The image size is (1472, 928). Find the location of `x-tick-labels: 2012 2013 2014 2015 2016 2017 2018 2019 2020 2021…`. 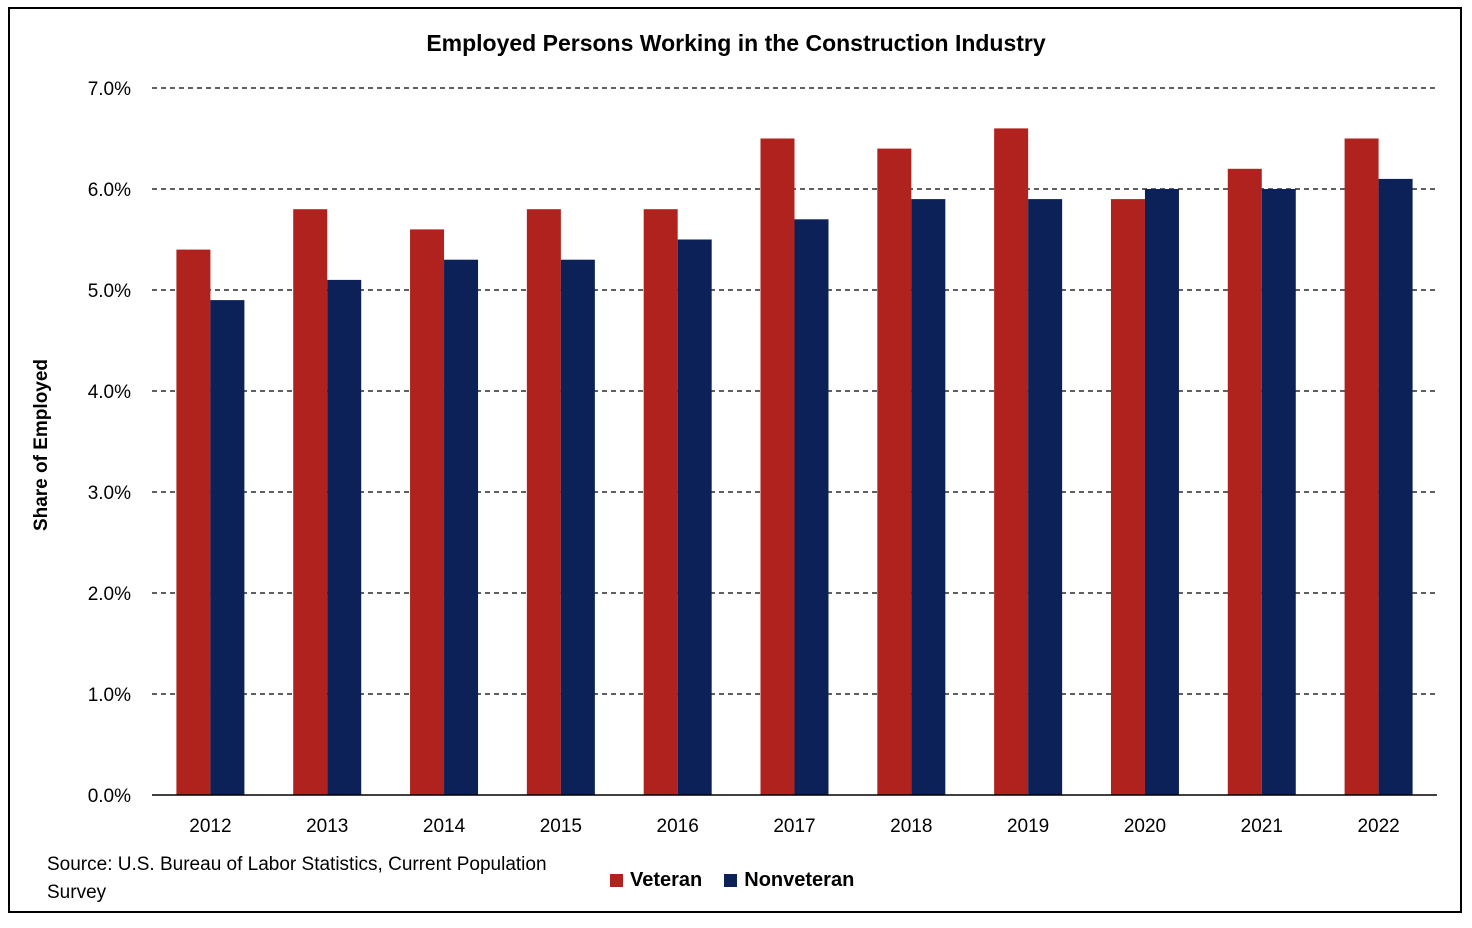

x-tick-labels: 2012 2013 2014 2015 2016 2017 2018 2019 2020 2021… is located at coordinates (794, 826).